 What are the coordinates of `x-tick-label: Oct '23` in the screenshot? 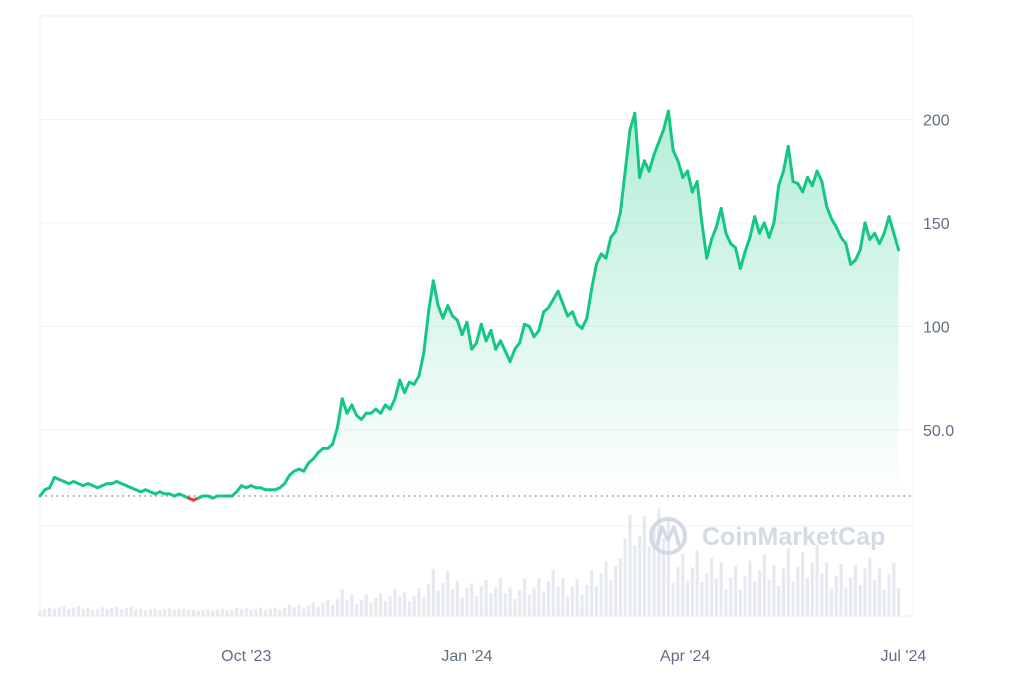 It's located at (246, 656).